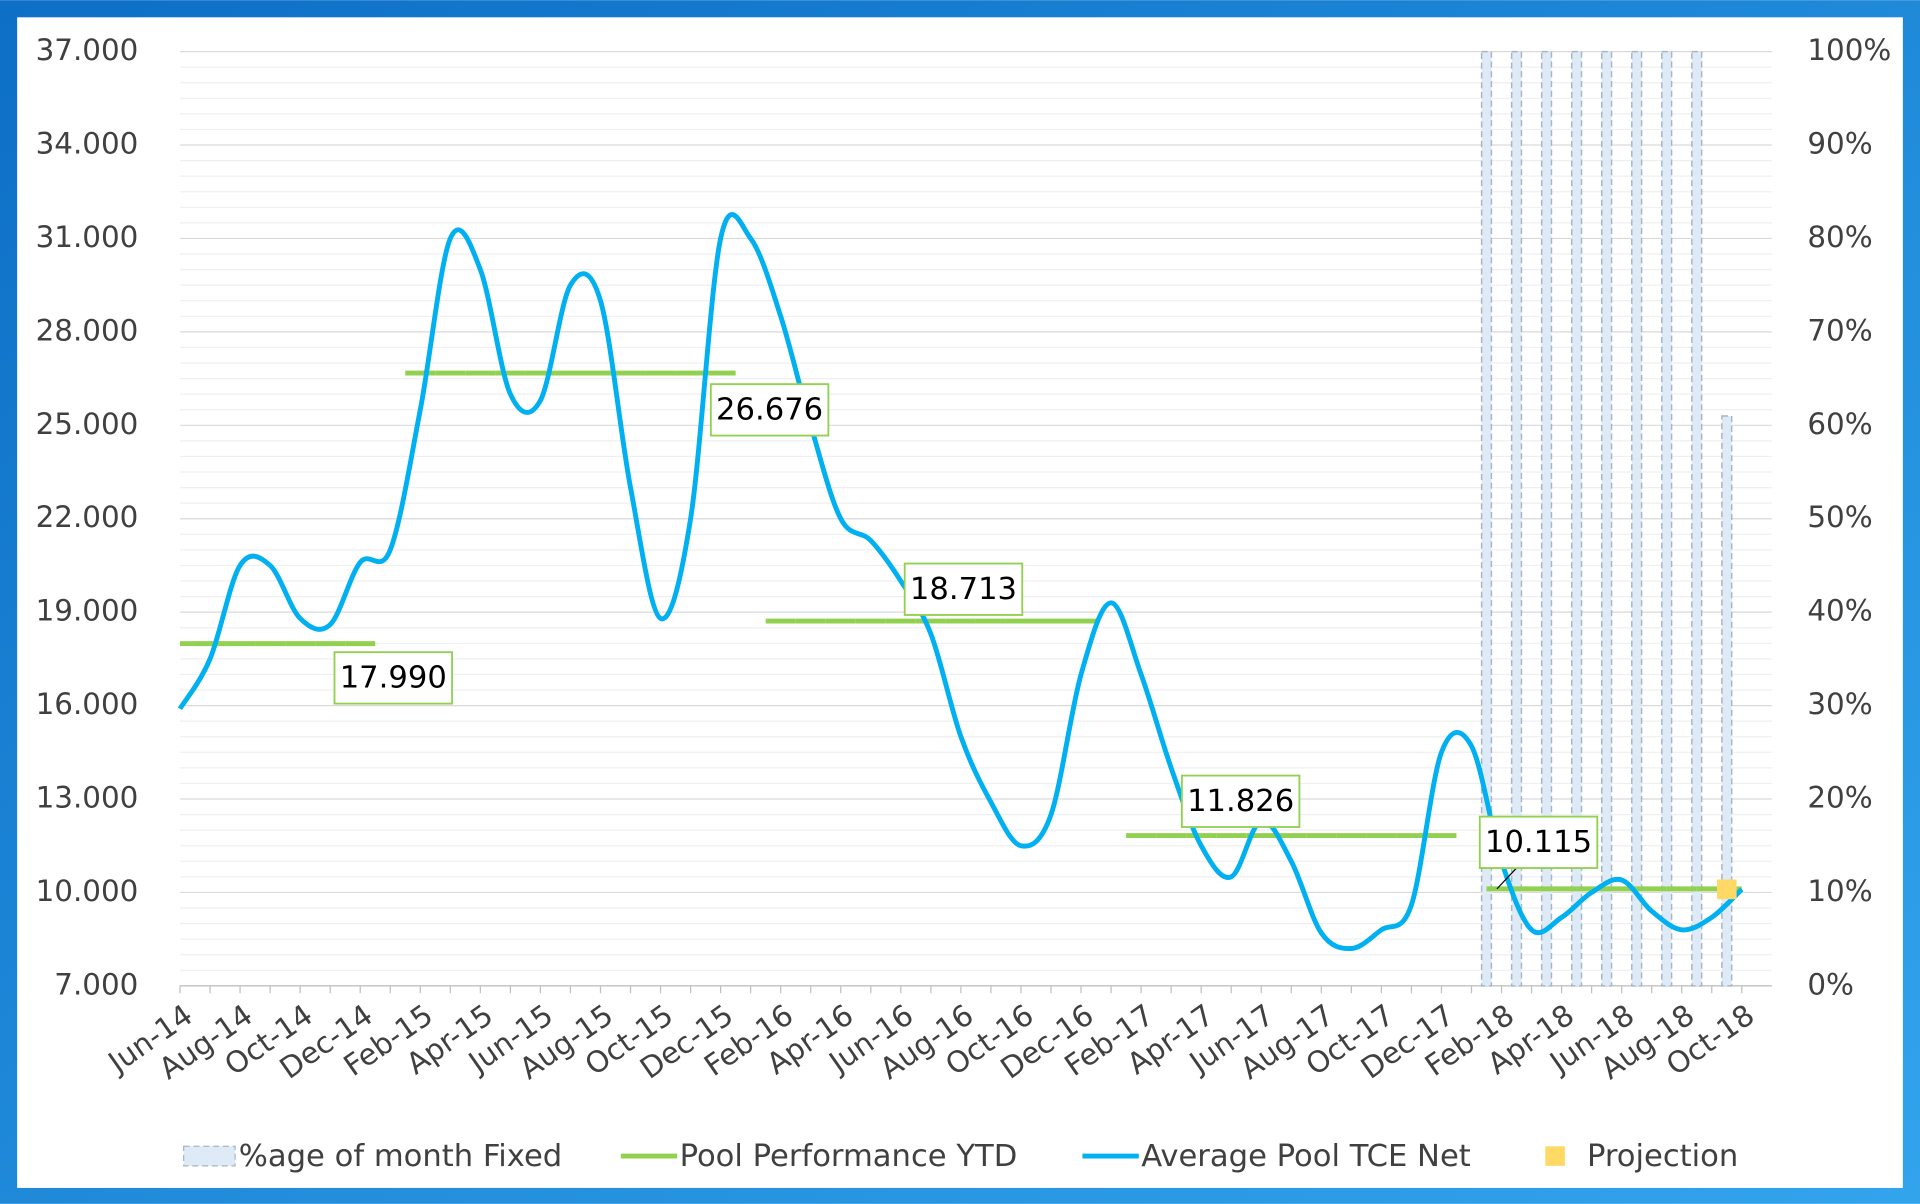 This screenshot has height=1204, width=1920. I want to click on data-label: 11.826, so click(1240, 801).